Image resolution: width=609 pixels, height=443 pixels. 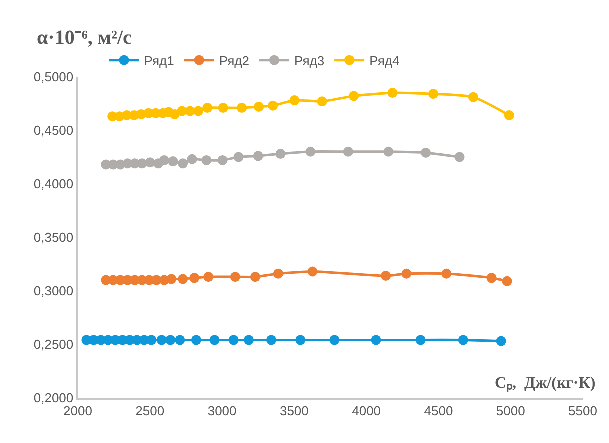 I want to click on x-tick-label: 5500, so click(x=583, y=410).